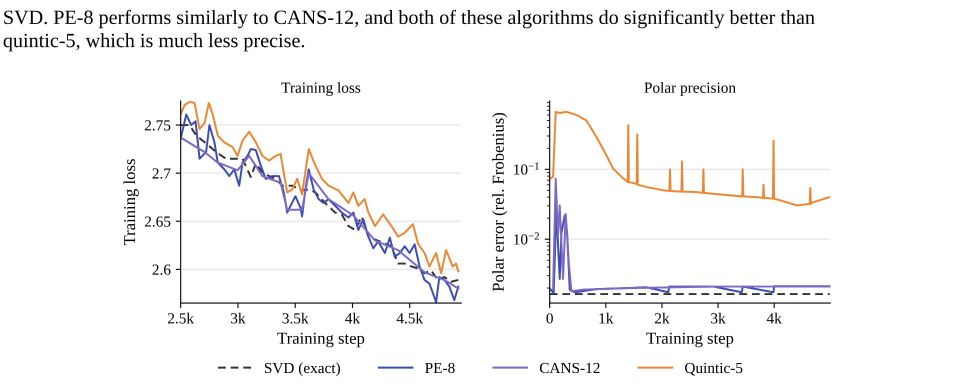 Image resolution: width=961 pixels, height=390 pixels. What do you see at coordinates (320, 89) in the screenshot?
I see `chart-title: Training loss` at bounding box center [320, 89].